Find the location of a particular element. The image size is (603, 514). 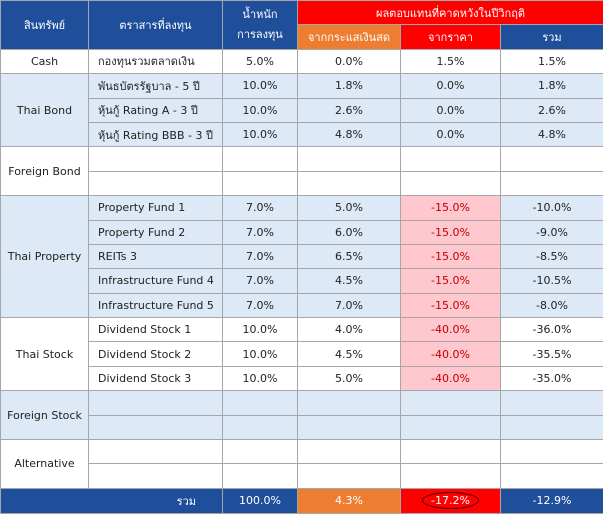

value-cell: 5.0% is located at coordinates (349, 378).